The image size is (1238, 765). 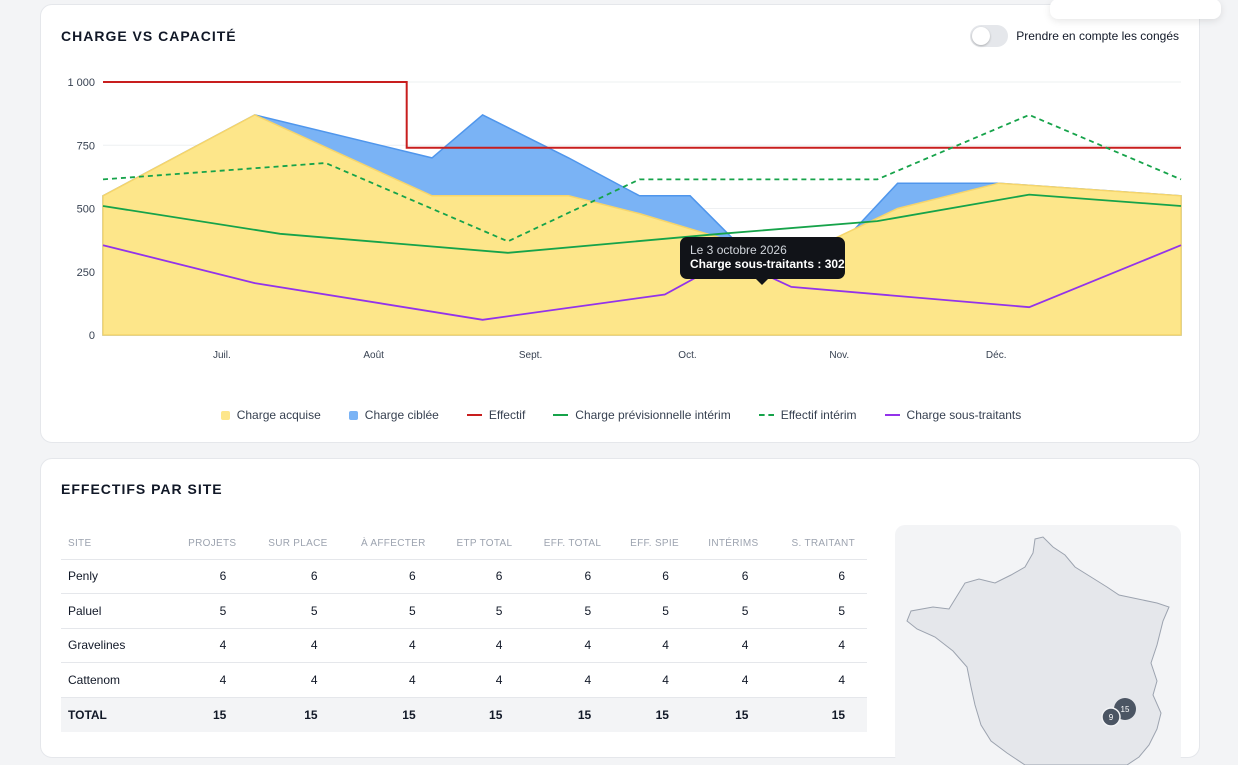 What do you see at coordinates (116, 611) in the screenshot?
I see `site-name-cell: Paluel` at bounding box center [116, 611].